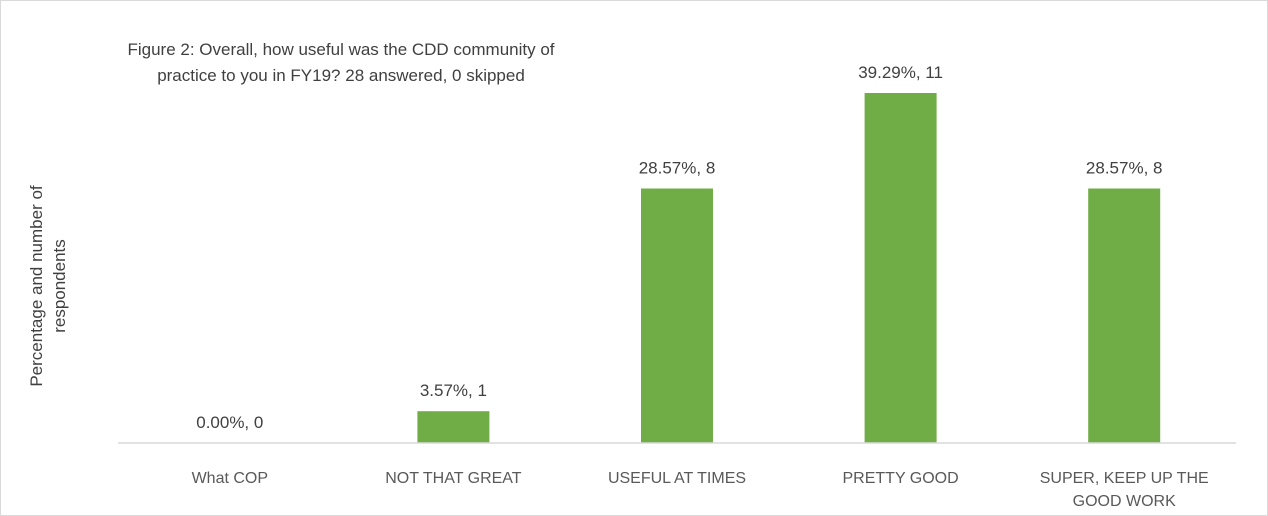 The image size is (1268, 516). What do you see at coordinates (230, 478) in the screenshot?
I see `category-label: What COP` at bounding box center [230, 478].